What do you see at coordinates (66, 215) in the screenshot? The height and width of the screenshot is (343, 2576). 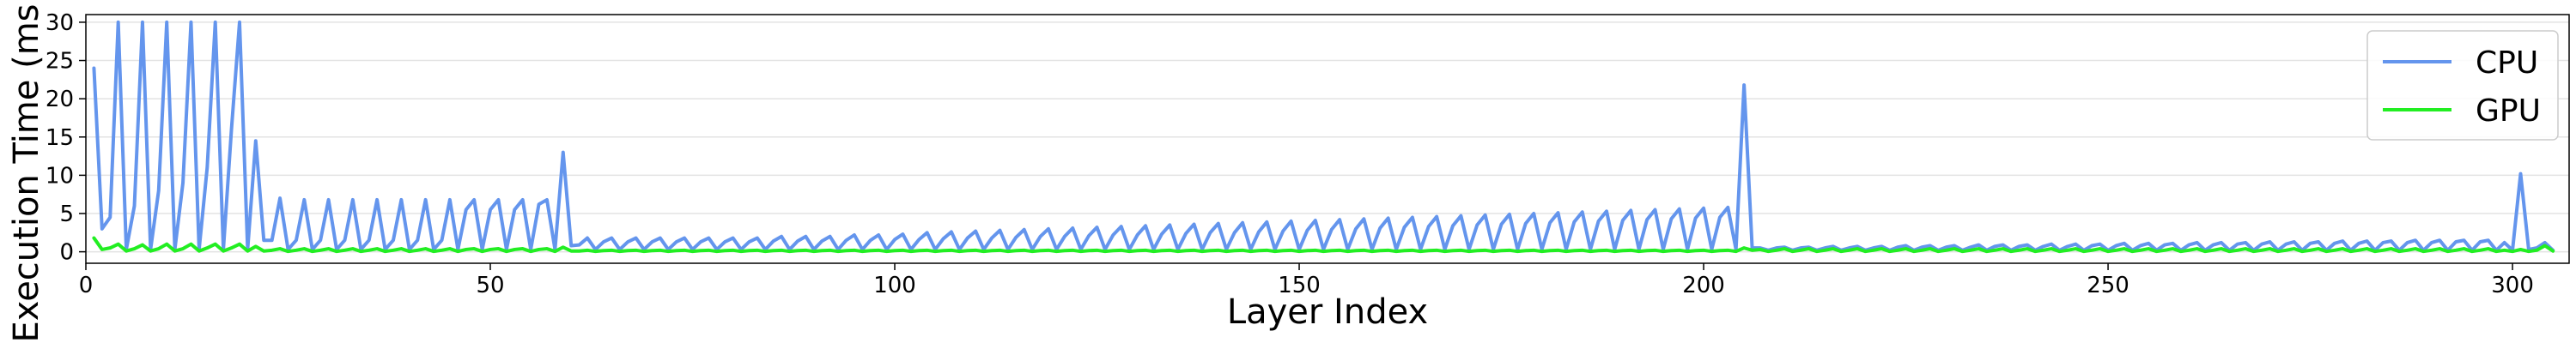 I see `y-tick-label: 5` at bounding box center [66, 215].